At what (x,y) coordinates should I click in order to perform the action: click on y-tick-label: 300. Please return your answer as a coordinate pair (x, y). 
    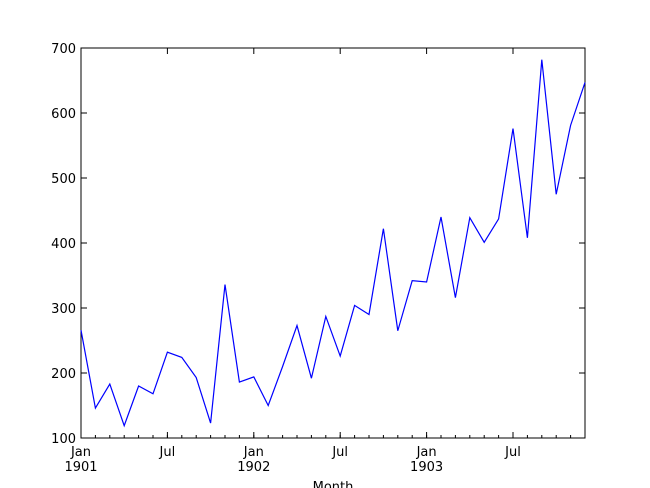
    Looking at the image, I should click on (63, 309).